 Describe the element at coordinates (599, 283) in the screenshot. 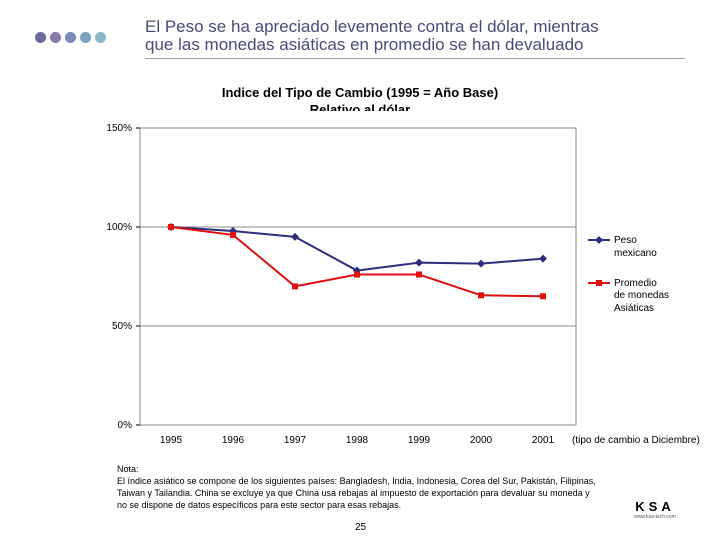

I see `legend-marker-asia` at that location.